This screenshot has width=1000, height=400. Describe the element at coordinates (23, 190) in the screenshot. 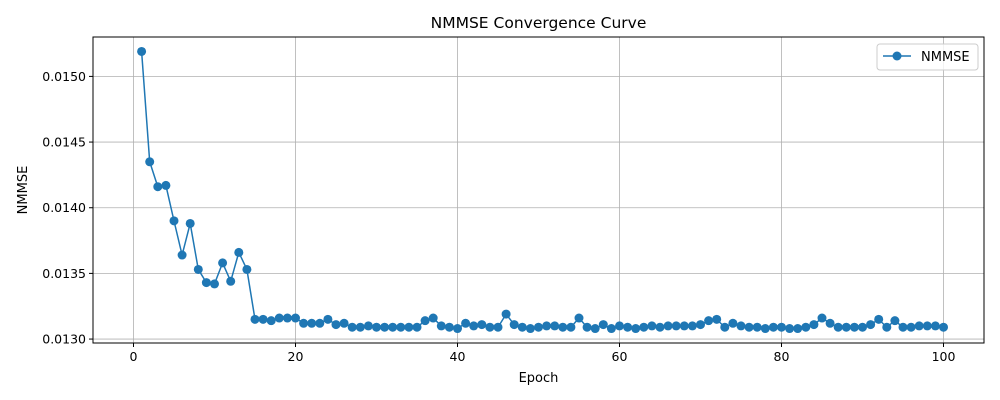

I see `y-axis-label: NMMSE` at that location.